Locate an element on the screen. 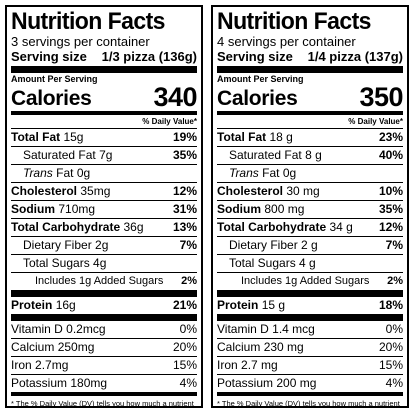  nutrient-amount: 8 g is located at coordinates (313, 155).